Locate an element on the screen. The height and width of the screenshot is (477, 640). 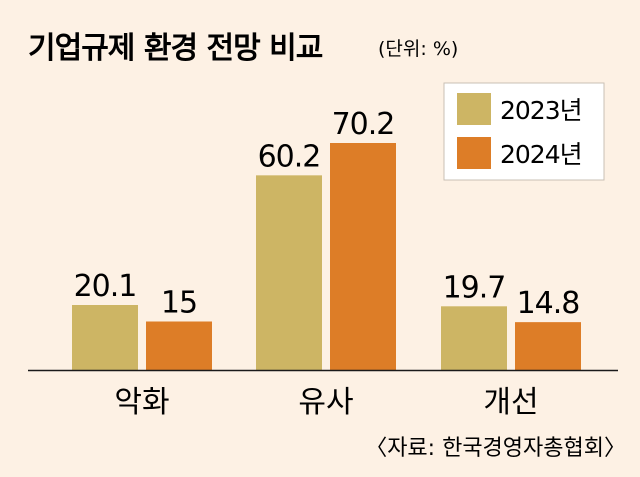
category-labels: 악화 유사 개선 is located at coordinates (326, 402).